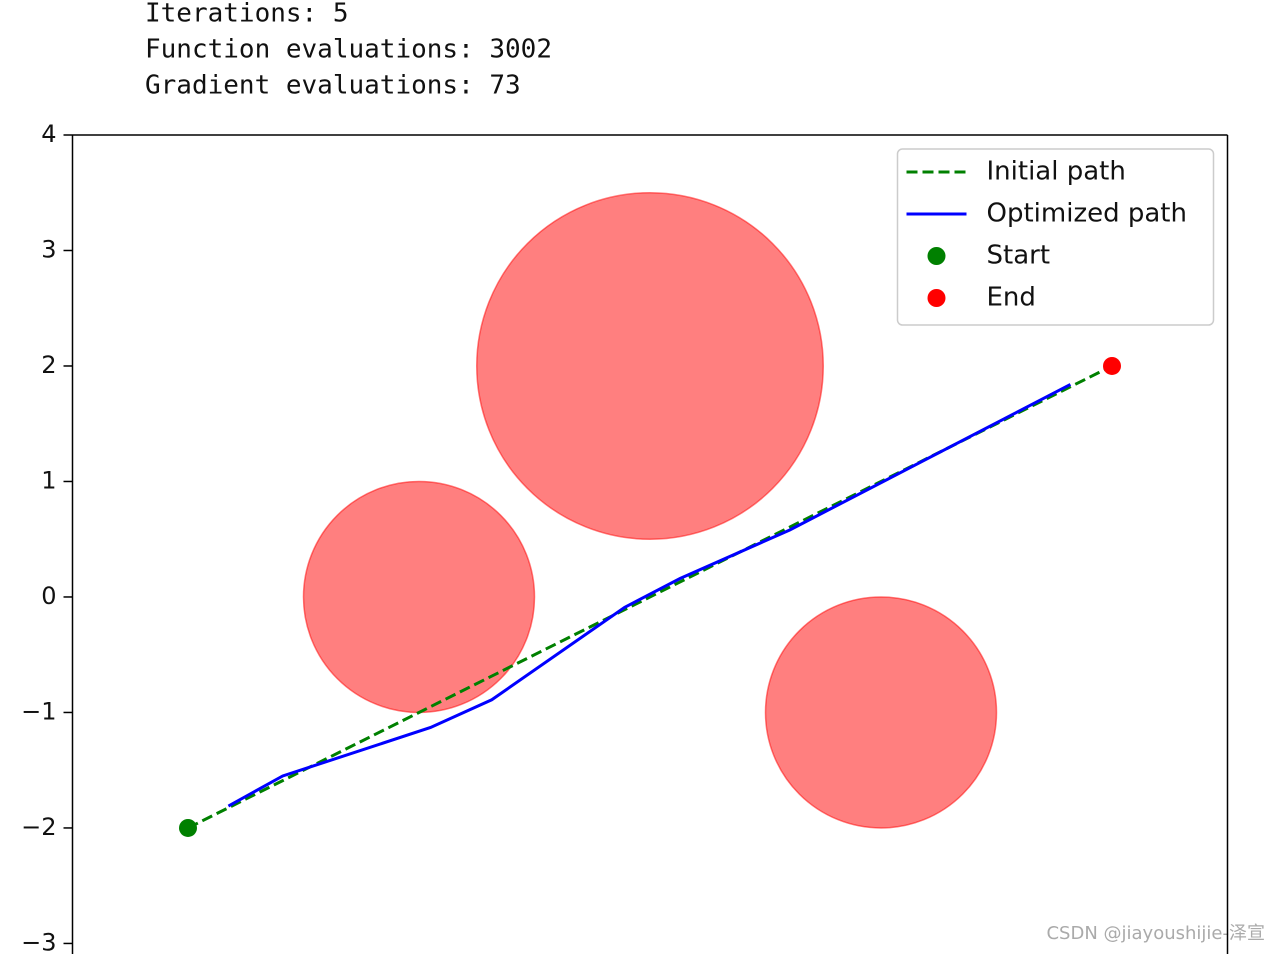  Describe the element at coordinates (38, 941) in the screenshot. I see `y-tick-label: −3` at that location.